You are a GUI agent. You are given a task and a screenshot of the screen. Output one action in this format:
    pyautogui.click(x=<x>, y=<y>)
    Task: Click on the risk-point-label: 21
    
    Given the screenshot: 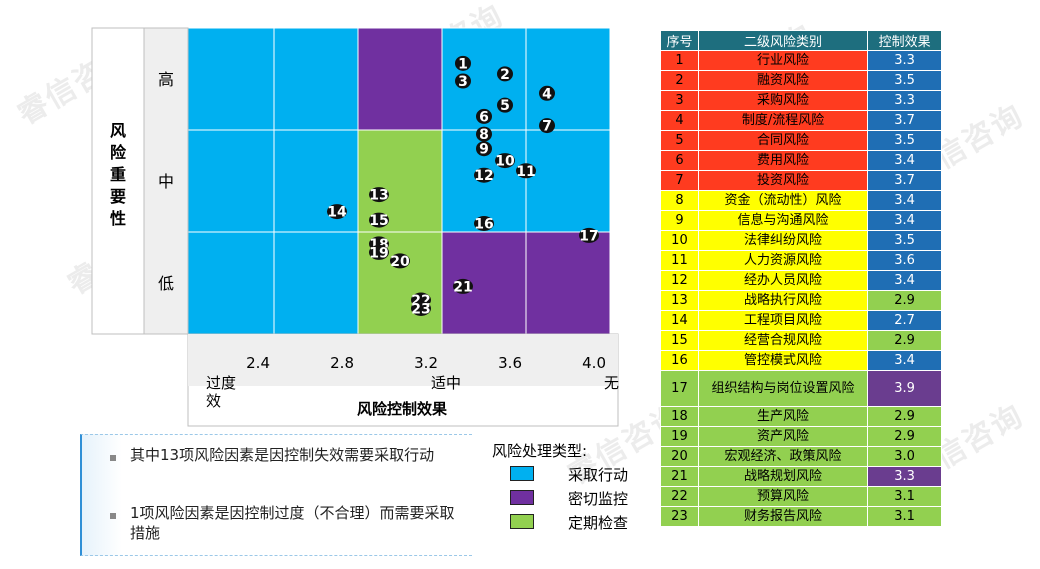 What is the action you would take?
    pyautogui.click(x=462, y=287)
    